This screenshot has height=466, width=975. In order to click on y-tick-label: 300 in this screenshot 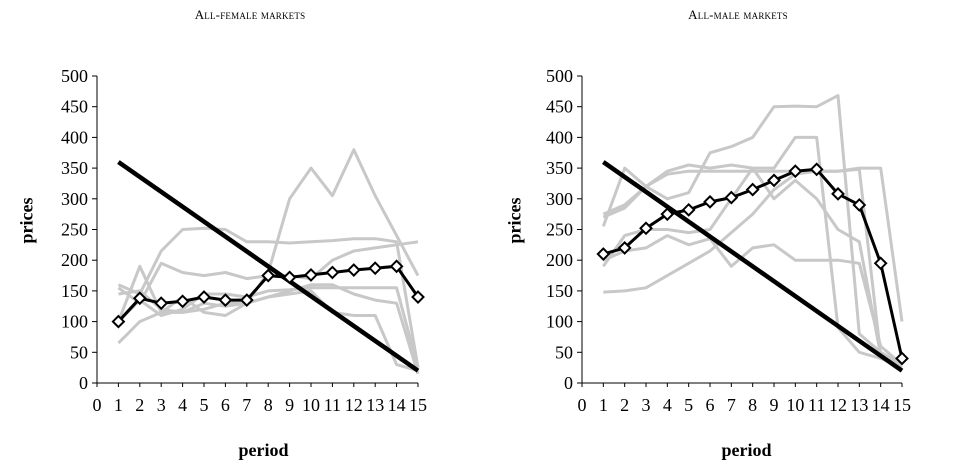, I will do `click(559, 199)`.